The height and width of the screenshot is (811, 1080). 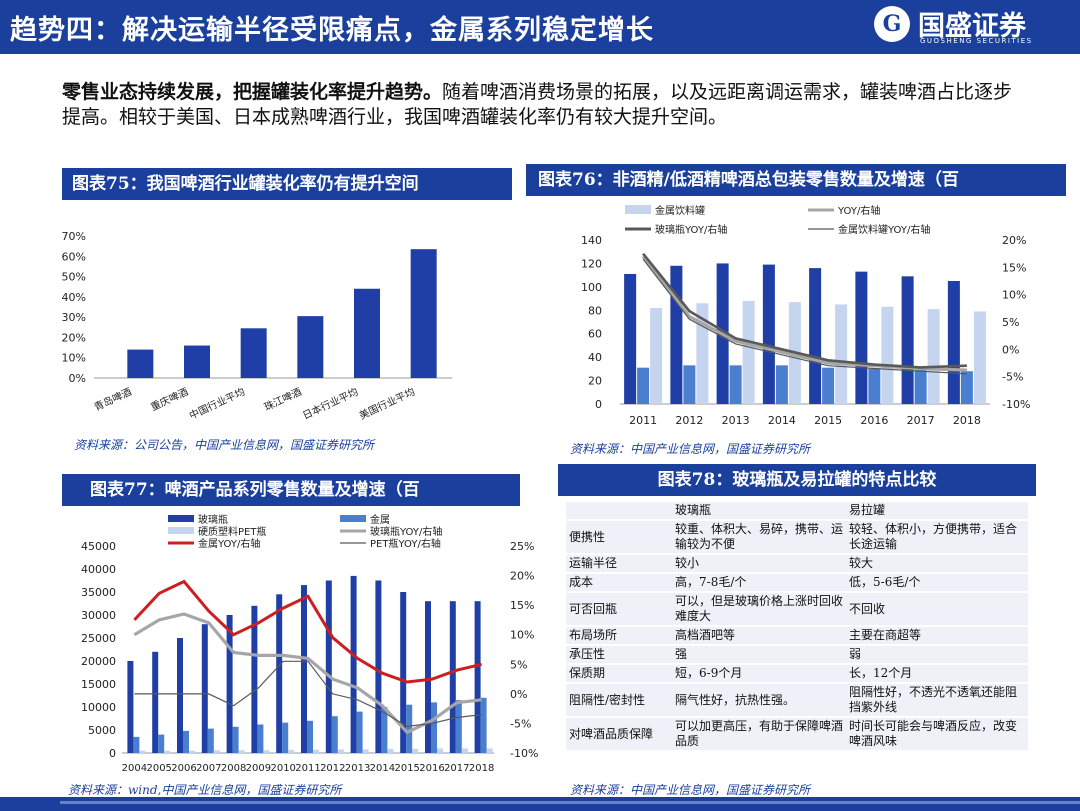 What do you see at coordinates (858, 210) in the screenshot?
I see `legend-label: YOY/右轴` at bounding box center [858, 210].